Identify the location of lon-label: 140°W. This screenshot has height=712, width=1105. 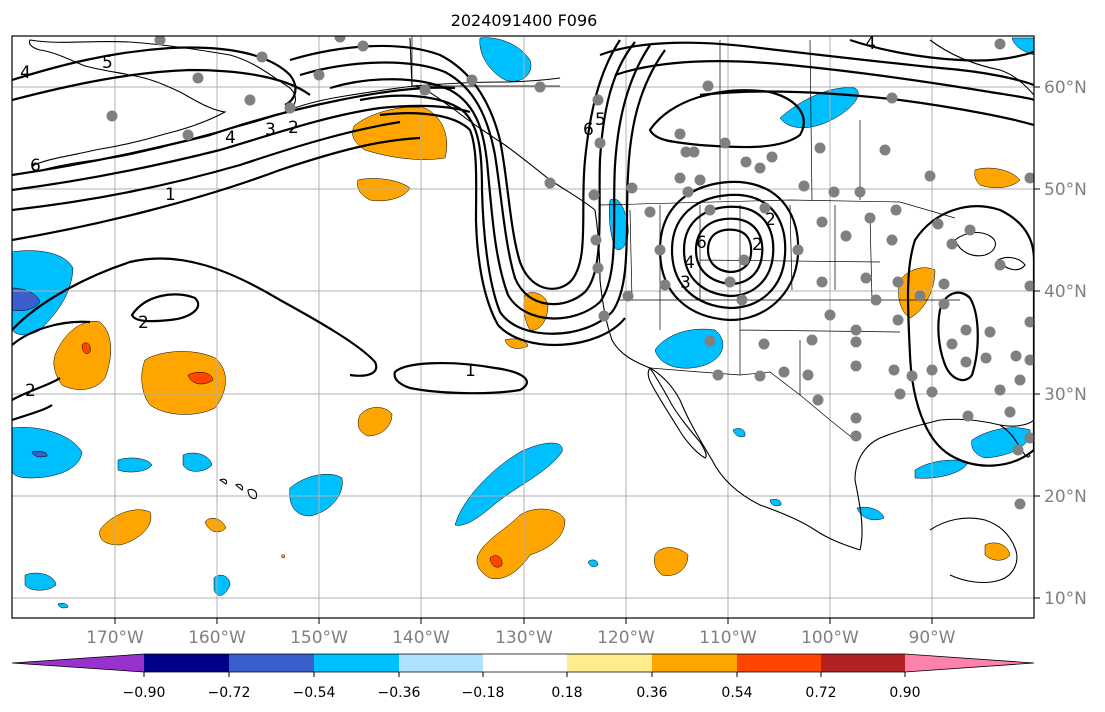
(421, 638).